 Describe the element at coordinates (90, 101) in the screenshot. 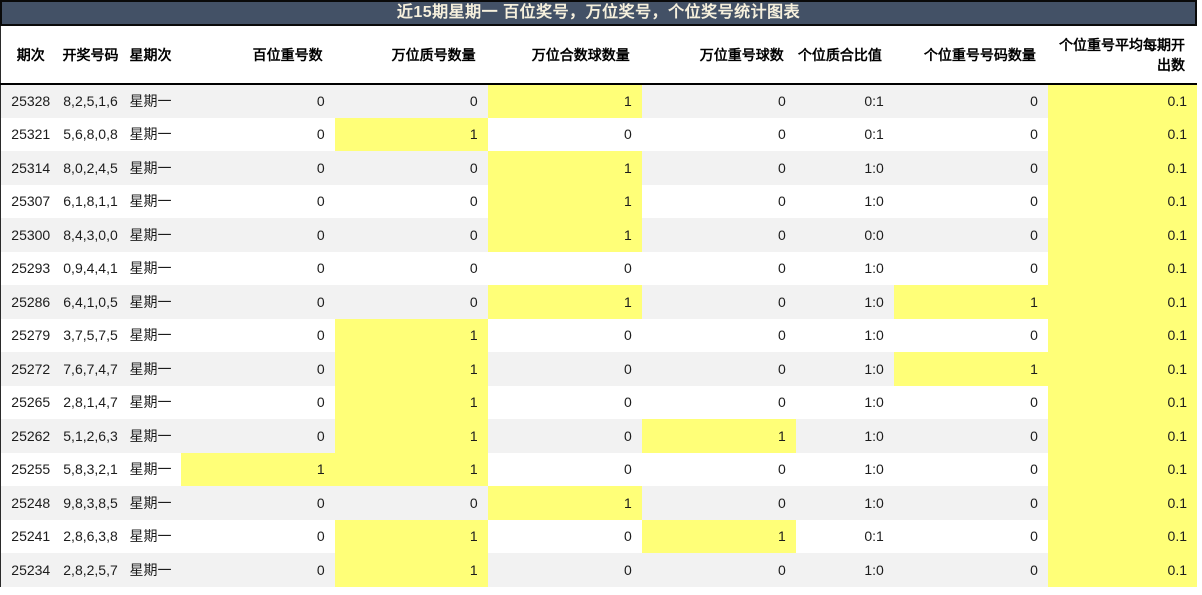

I see `table-cell: 8,2,5,1,6` at that location.